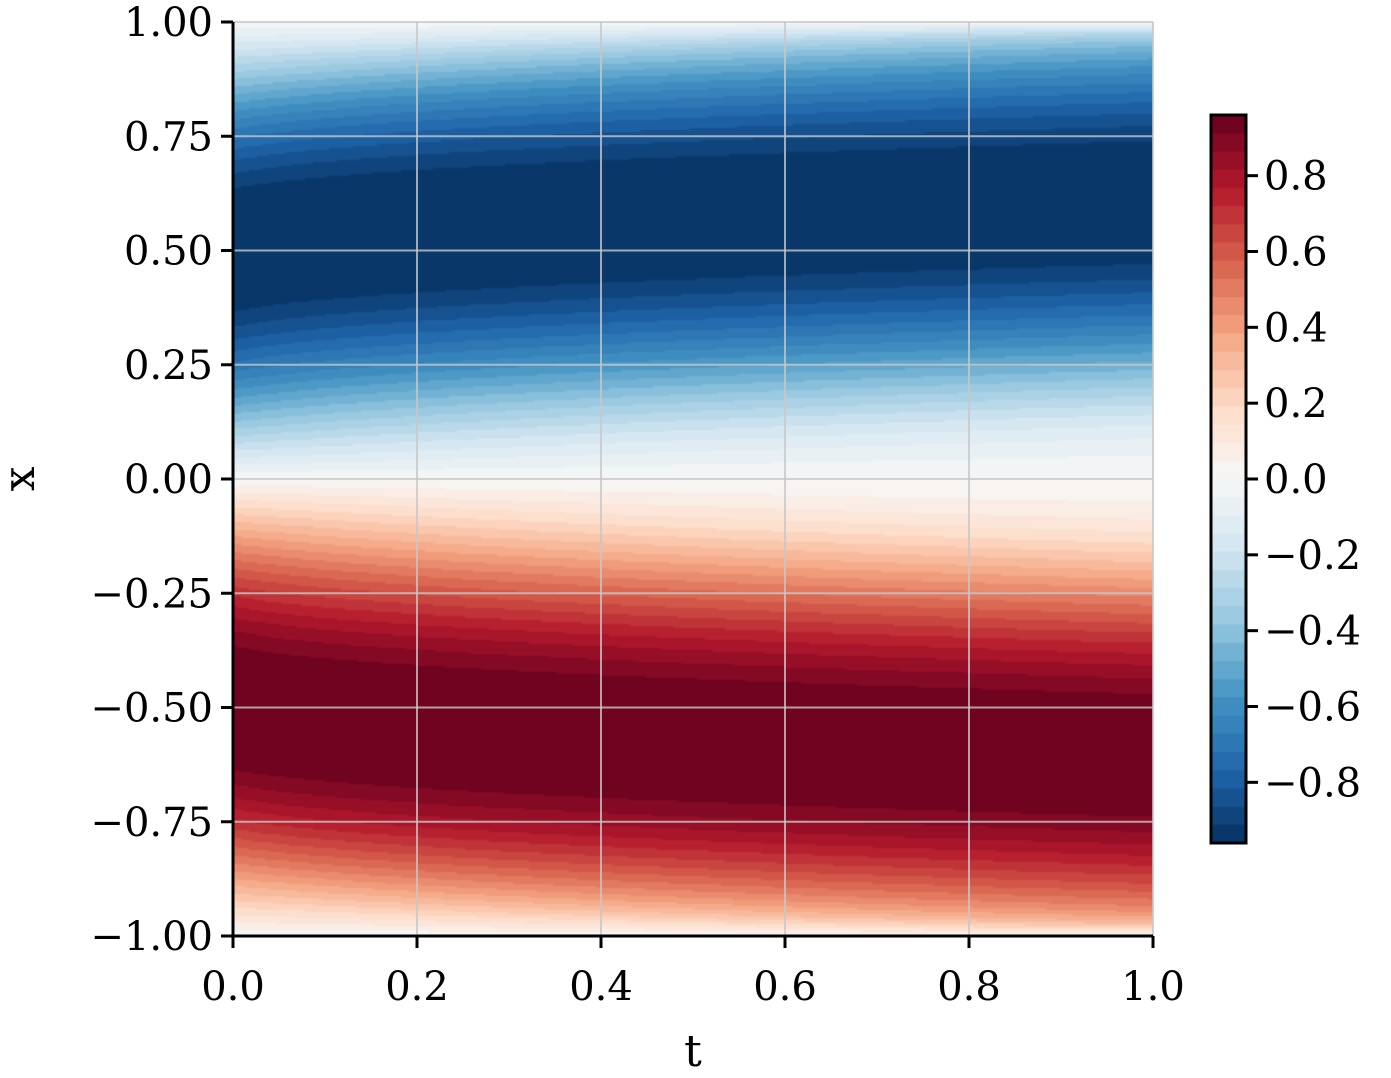 Image resolution: width=1391 pixels, height=1078 pixels. What do you see at coordinates (785, 987) in the screenshot?
I see `x-tick-label: 0.6` at bounding box center [785, 987].